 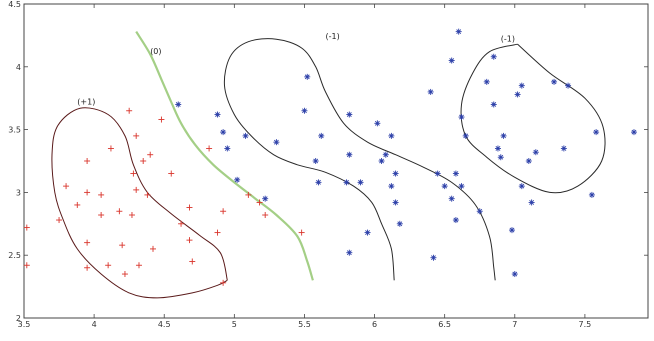 I want to click on y-tick-label: 3.5, so click(x=14, y=130).